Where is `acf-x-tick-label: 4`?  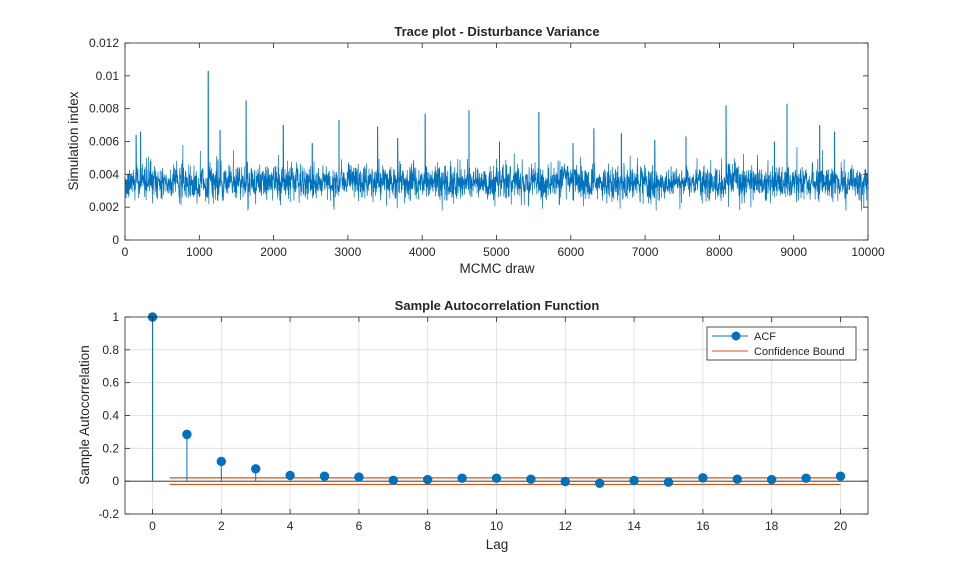 acf-x-tick-label: 4 is located at coordinates (290, 526).